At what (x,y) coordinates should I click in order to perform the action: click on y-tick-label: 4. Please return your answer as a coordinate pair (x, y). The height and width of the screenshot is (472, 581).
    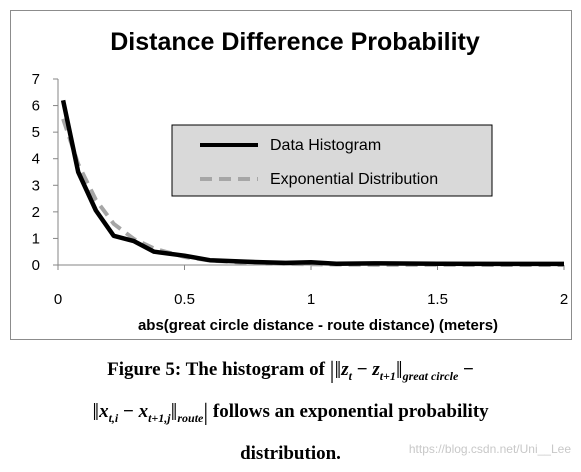
    Looking at the image, I should click on (36, 159).